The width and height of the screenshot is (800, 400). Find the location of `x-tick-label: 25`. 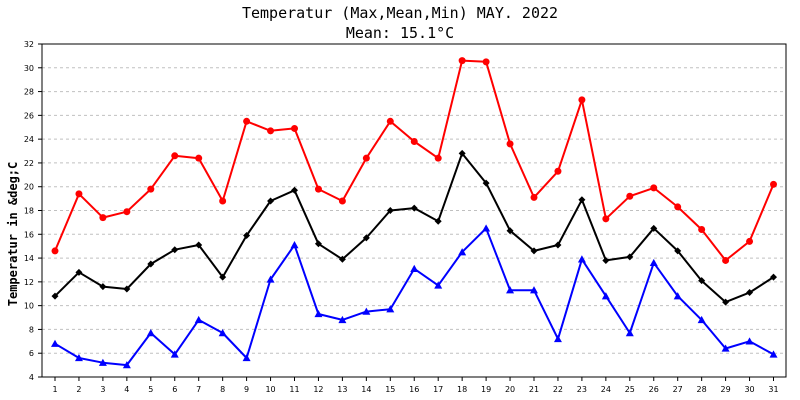

x-tick-label: 25 is located at coordinates (630, 389).